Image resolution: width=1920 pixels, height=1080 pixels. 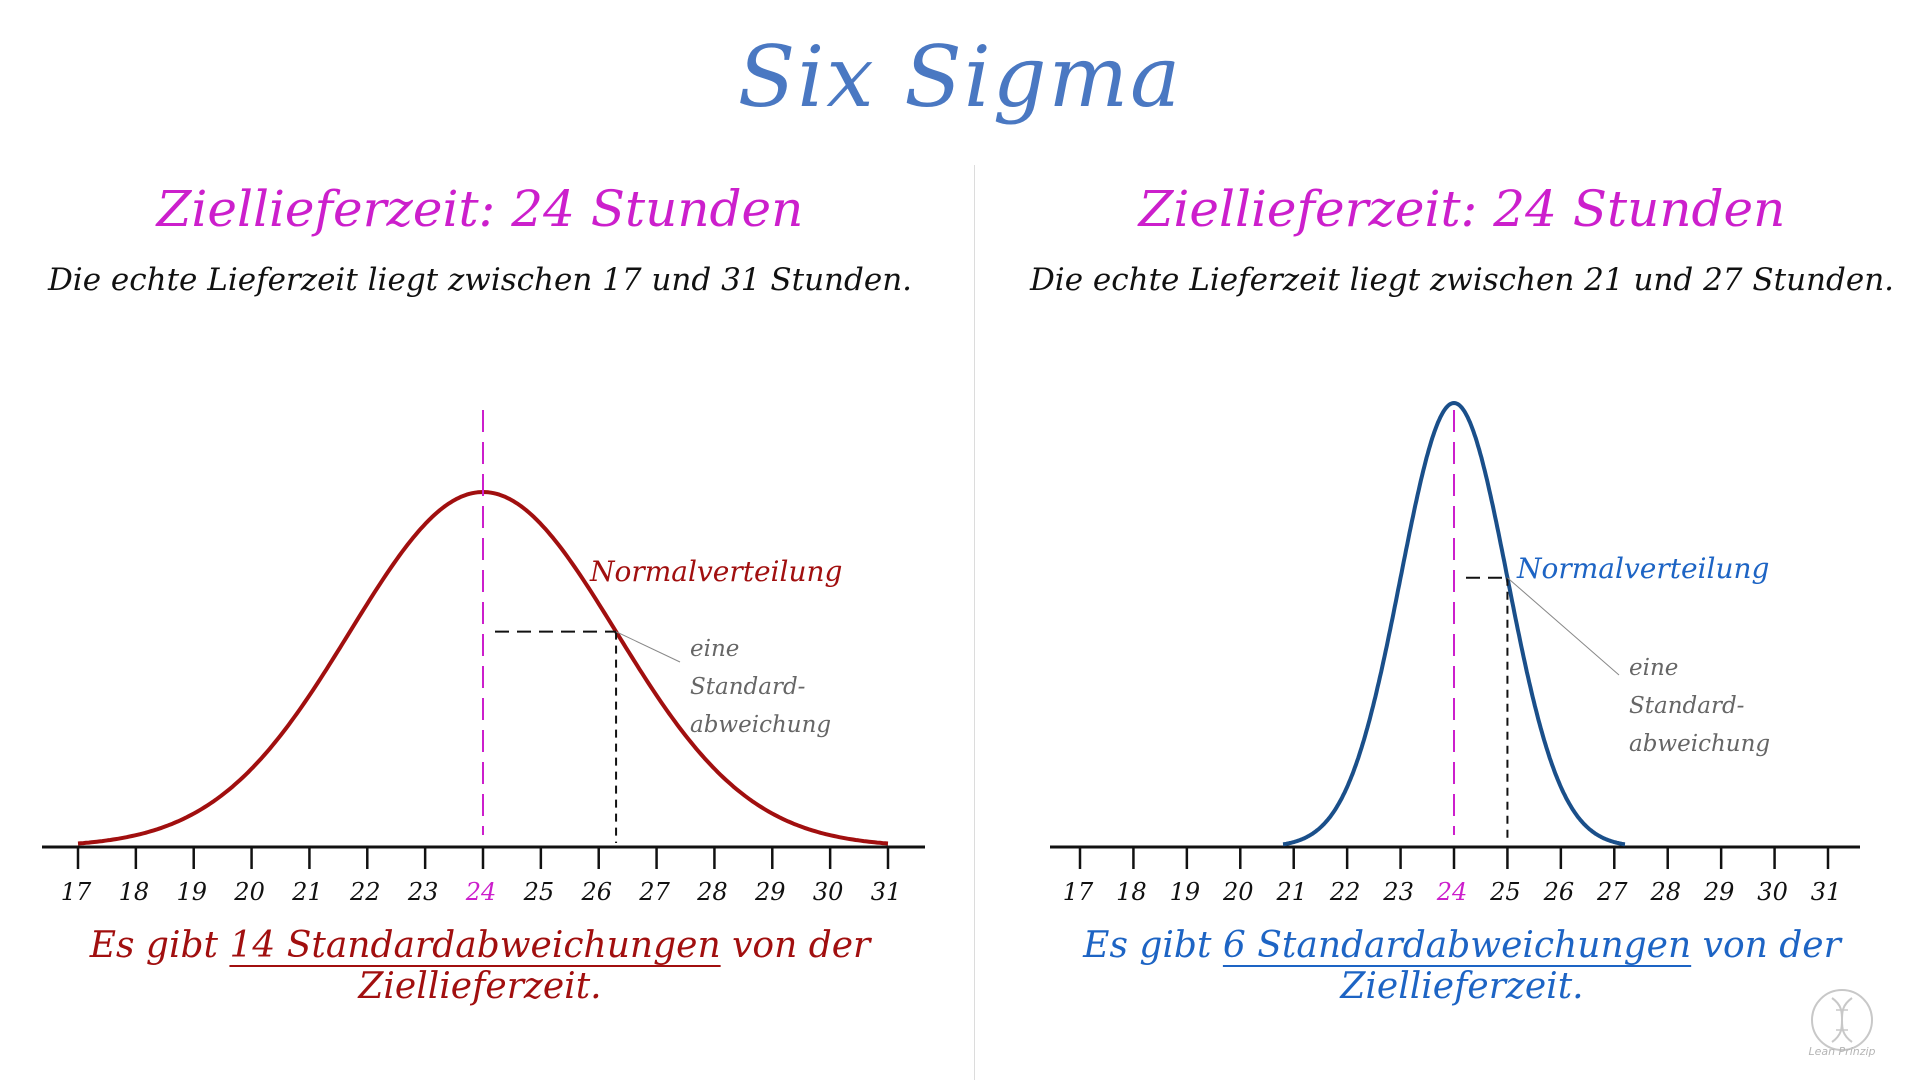 What do you see at coordinates (480, 209) in the screenshot?
I see `left-heading: Ziellieferzeit: 24 Stunden` at bounding box center [480, 209].